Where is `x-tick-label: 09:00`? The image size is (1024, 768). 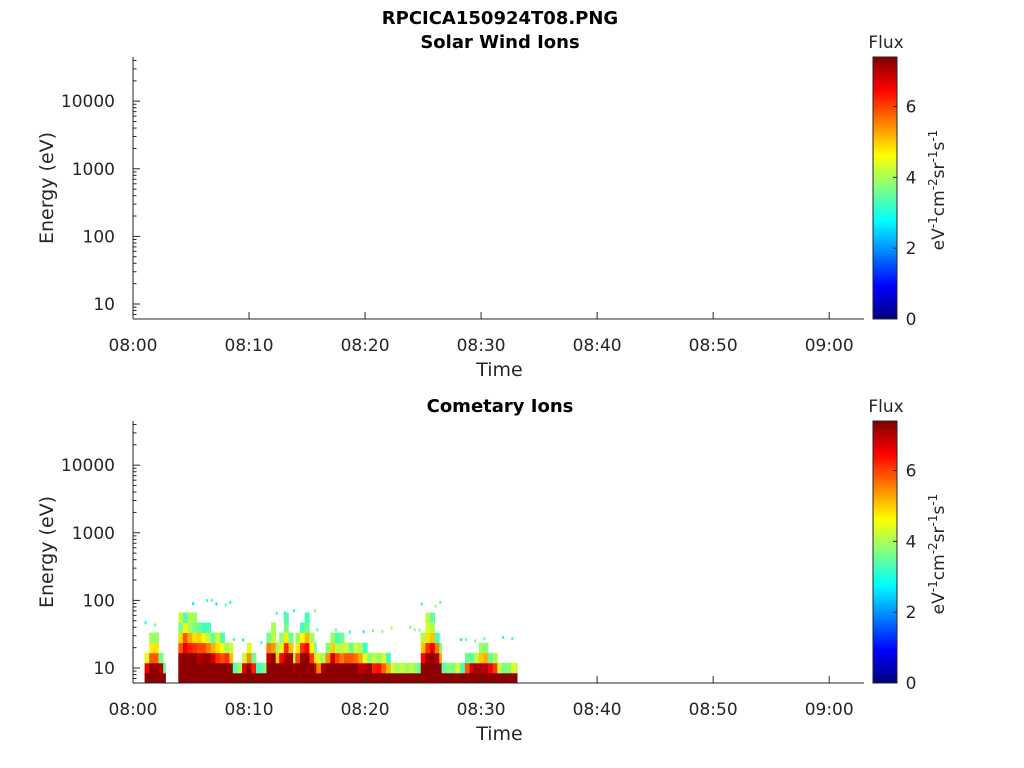 x-tick-label: 09:00 is located at coordinates (829, 710).